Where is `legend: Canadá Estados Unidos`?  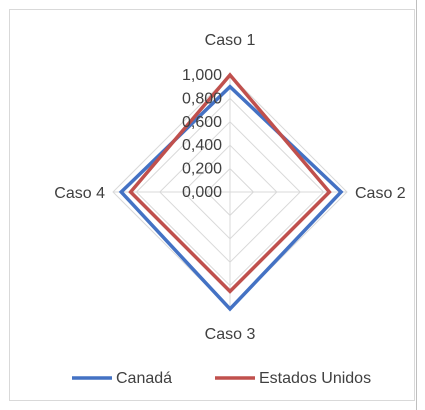 legend: Canadá Estados Unidos is located at coordinates (221, 378).